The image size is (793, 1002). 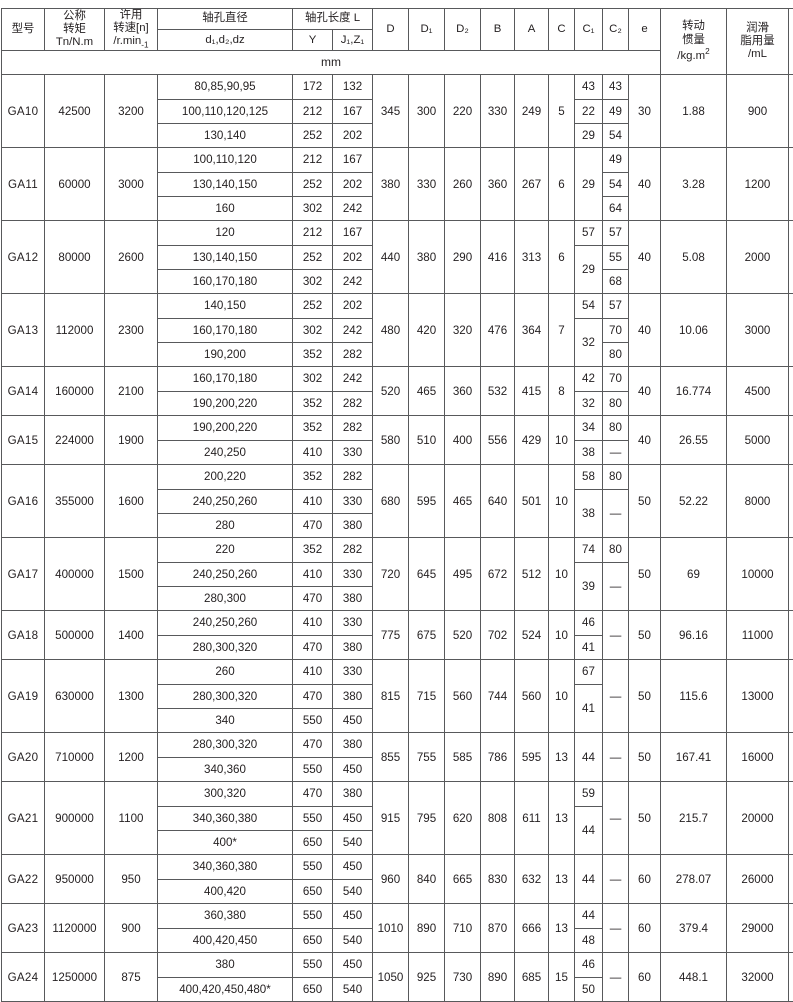 What do you see at coordinates (532, 330) in the screenshot?
I see `cell-A: 364` at bounding box center [532, 330].